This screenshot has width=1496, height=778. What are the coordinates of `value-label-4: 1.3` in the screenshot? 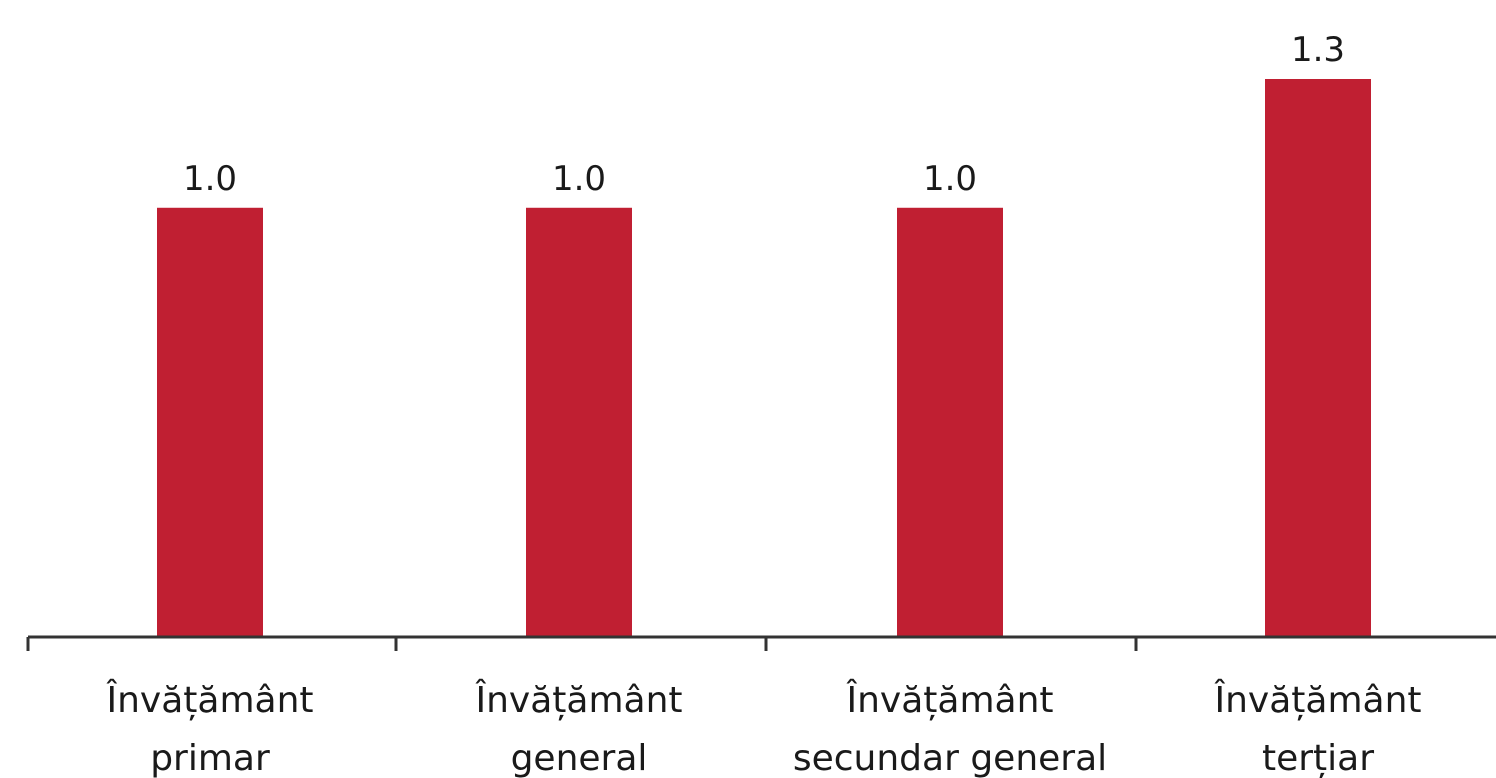 It's located at (1318, 50).